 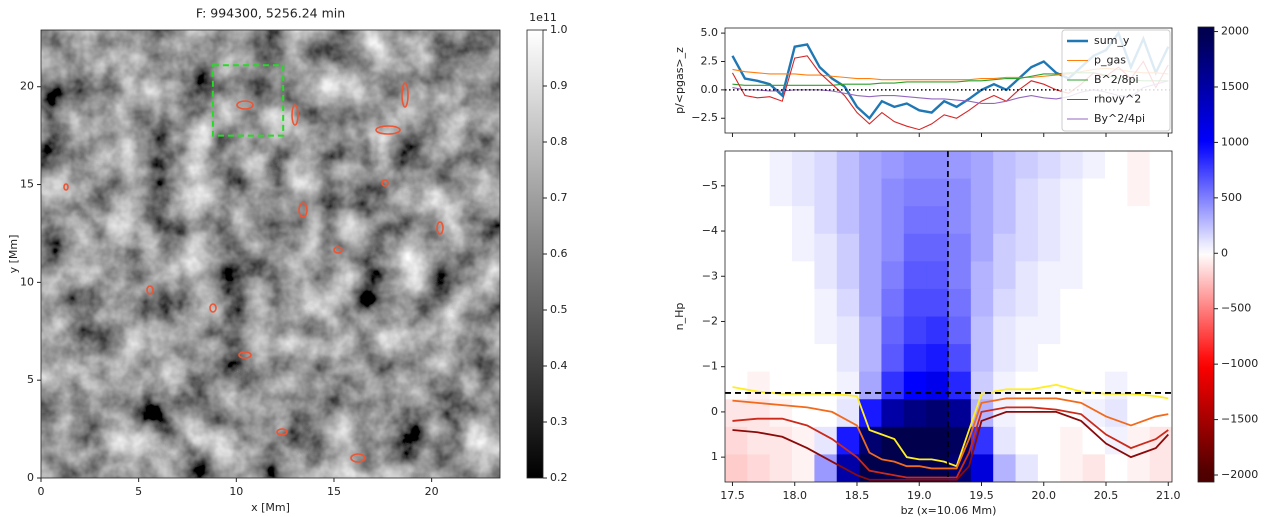 What do you see at coordinates (270, 13) in the screenshot?
I see `chart-title: F: 994300, 5256.24 min` at bounding box center [270, 13].